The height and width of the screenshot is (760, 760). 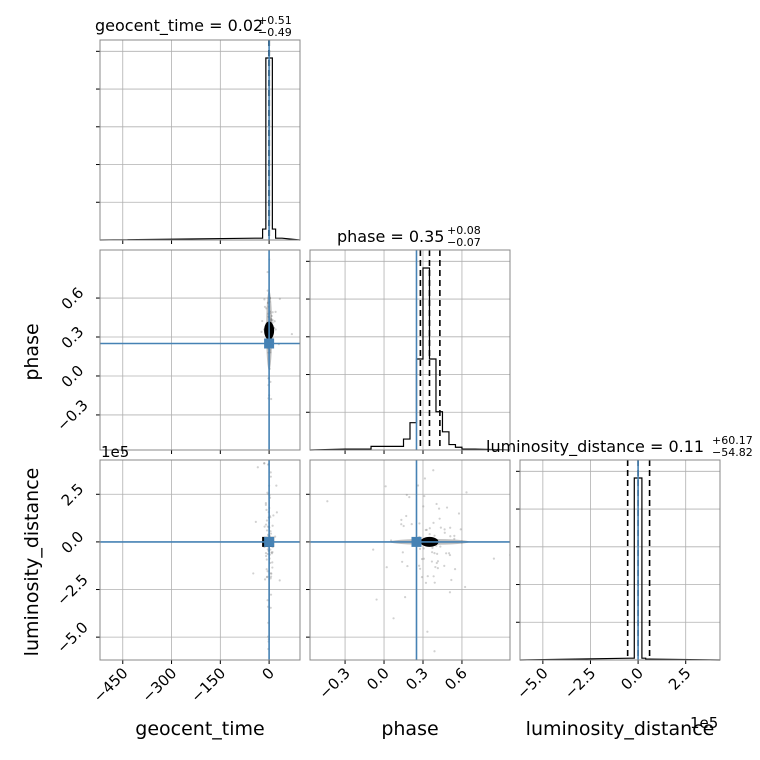 What do you see at coordinates (704, 723) in the screenshot?
I see `x-scale-label: 1e5` at bounding box center [704, 723].